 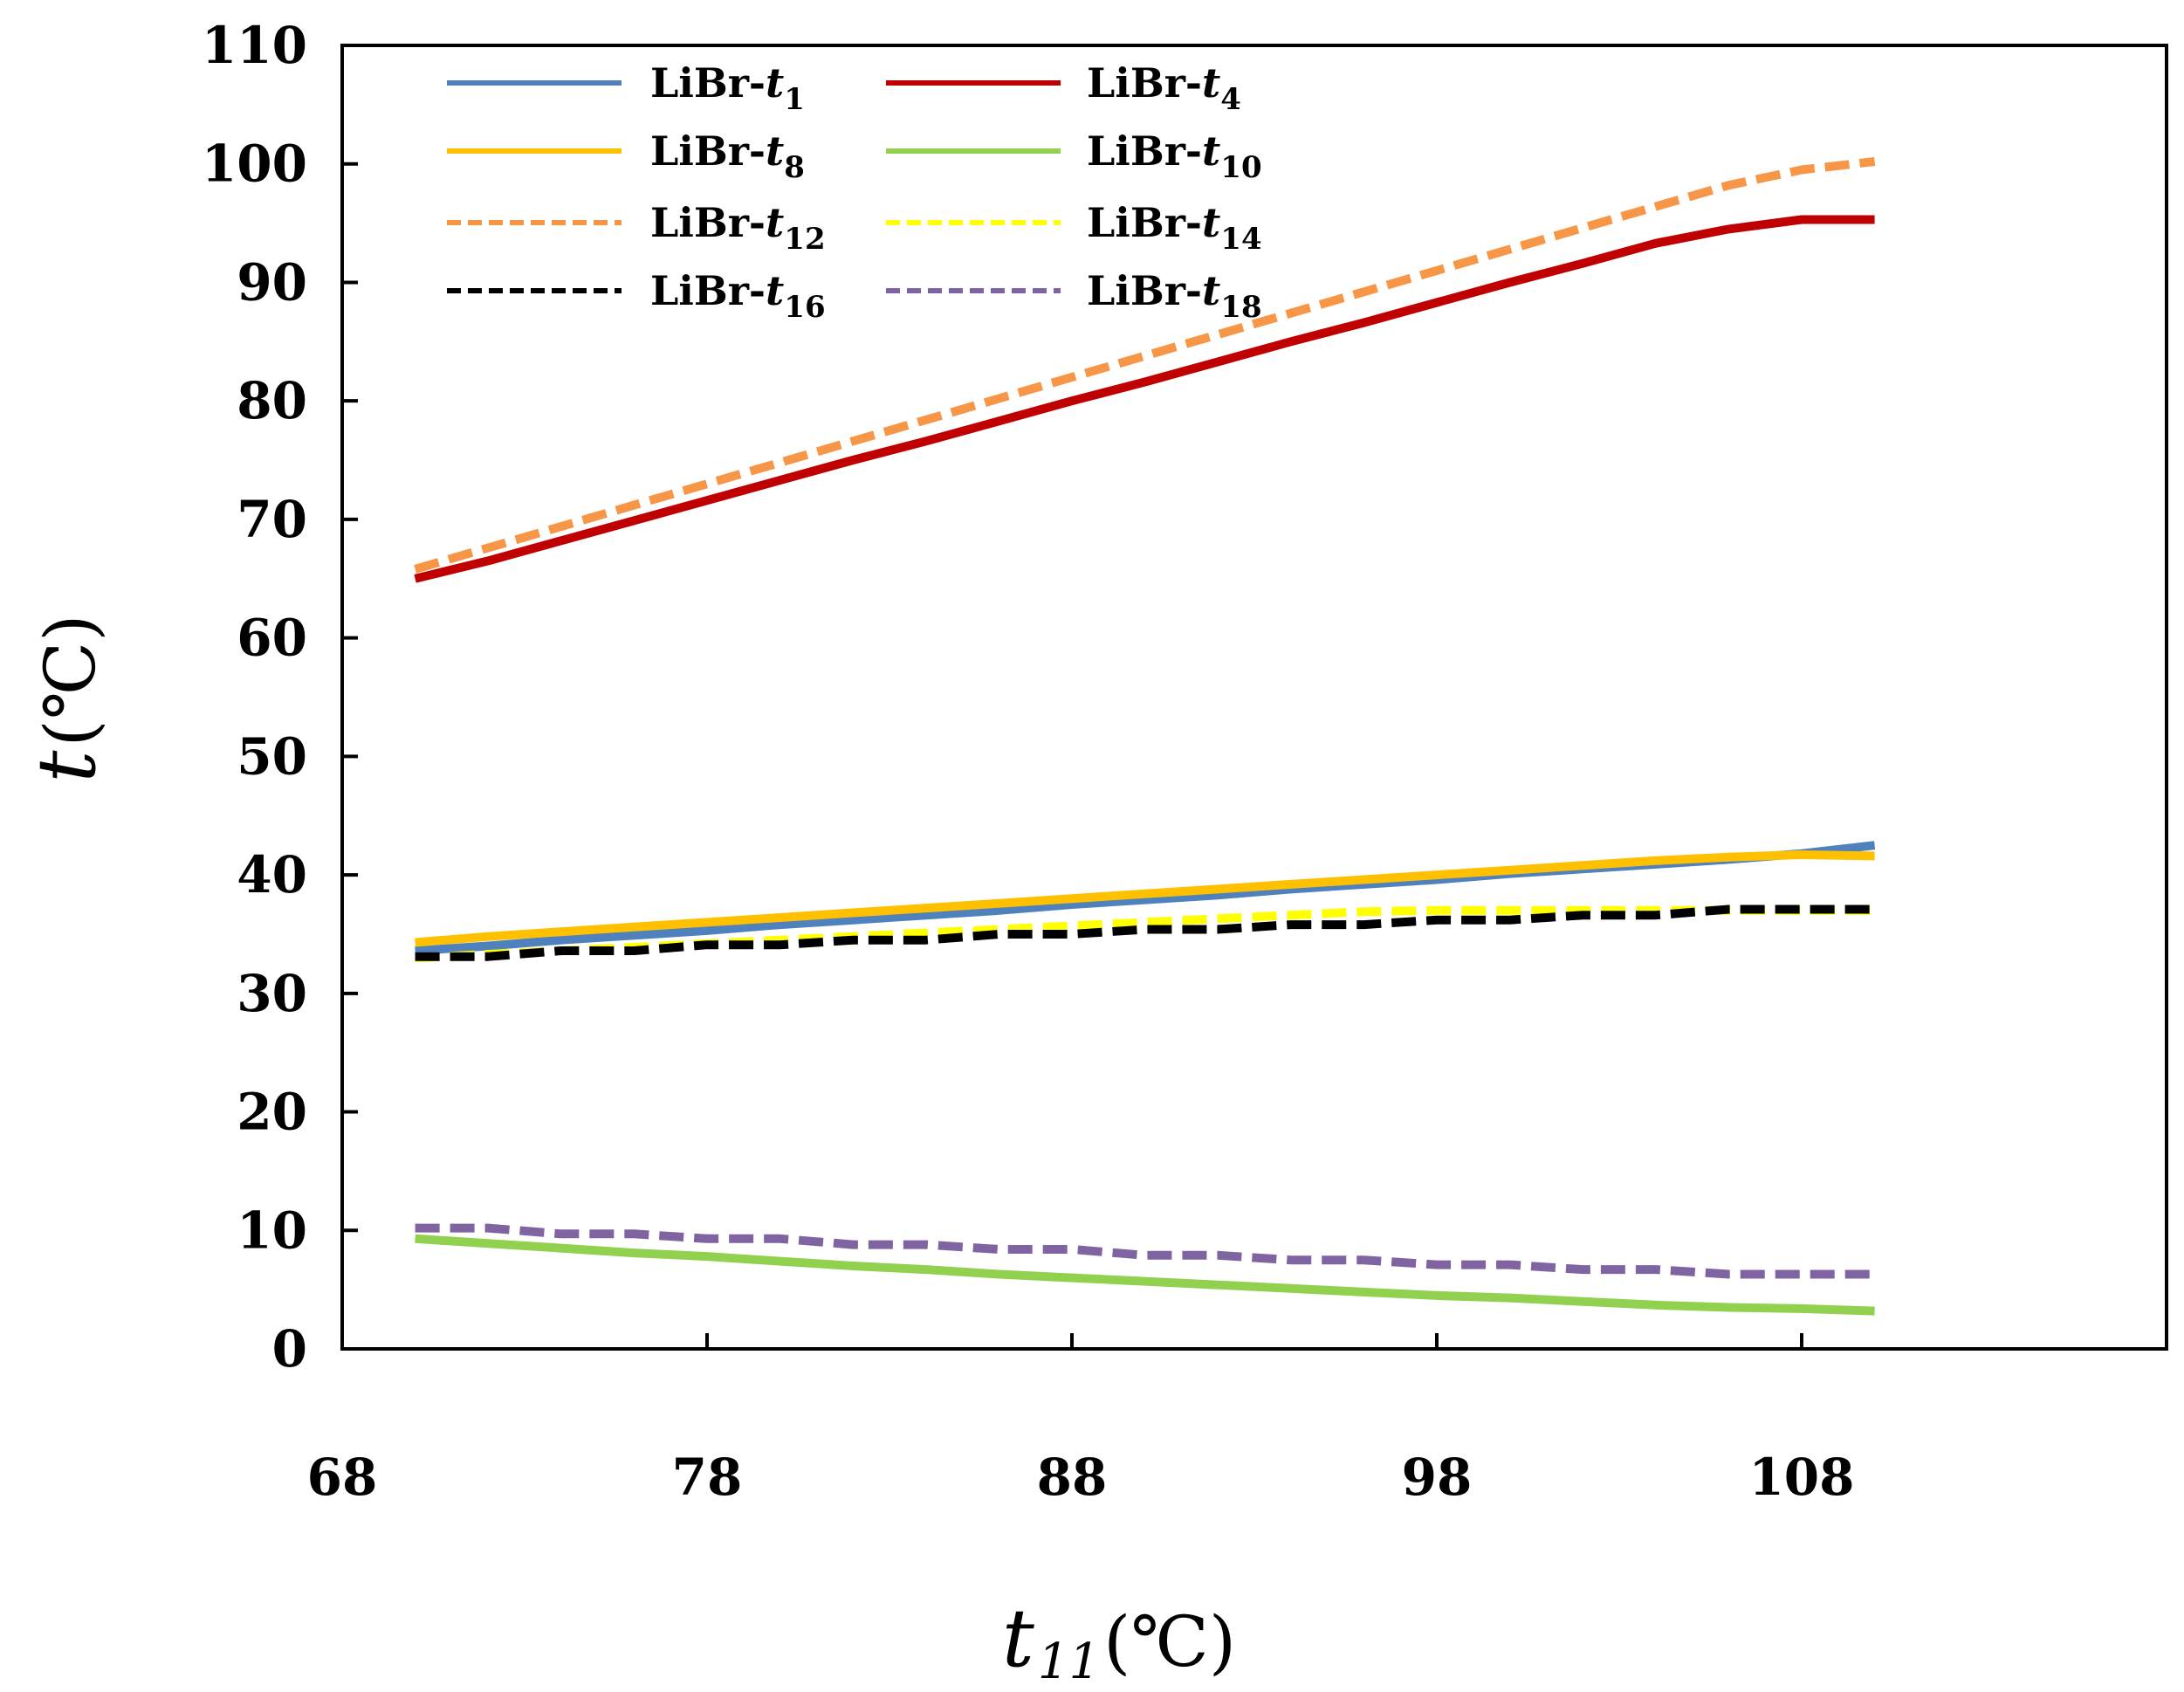 What do you see at coordinates (1145, 898) in the screenshot?
I see `series-line-libr-t8` at bounding box center [1145, 898].